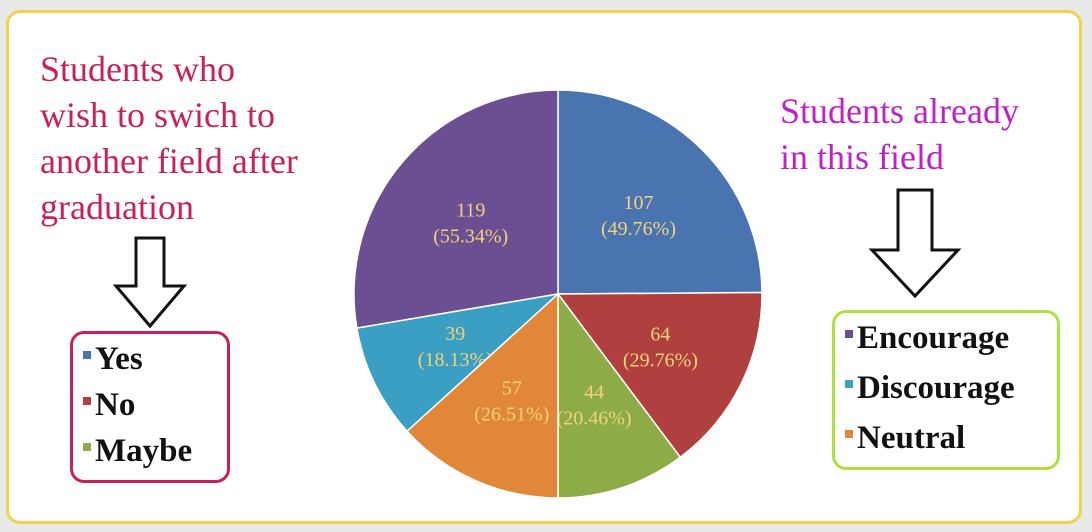  What do you see at coordinates (594, 405) in the screenshot?
I see `slice-data-label: 44 (20.46%)` at bounding box center [594, 405].